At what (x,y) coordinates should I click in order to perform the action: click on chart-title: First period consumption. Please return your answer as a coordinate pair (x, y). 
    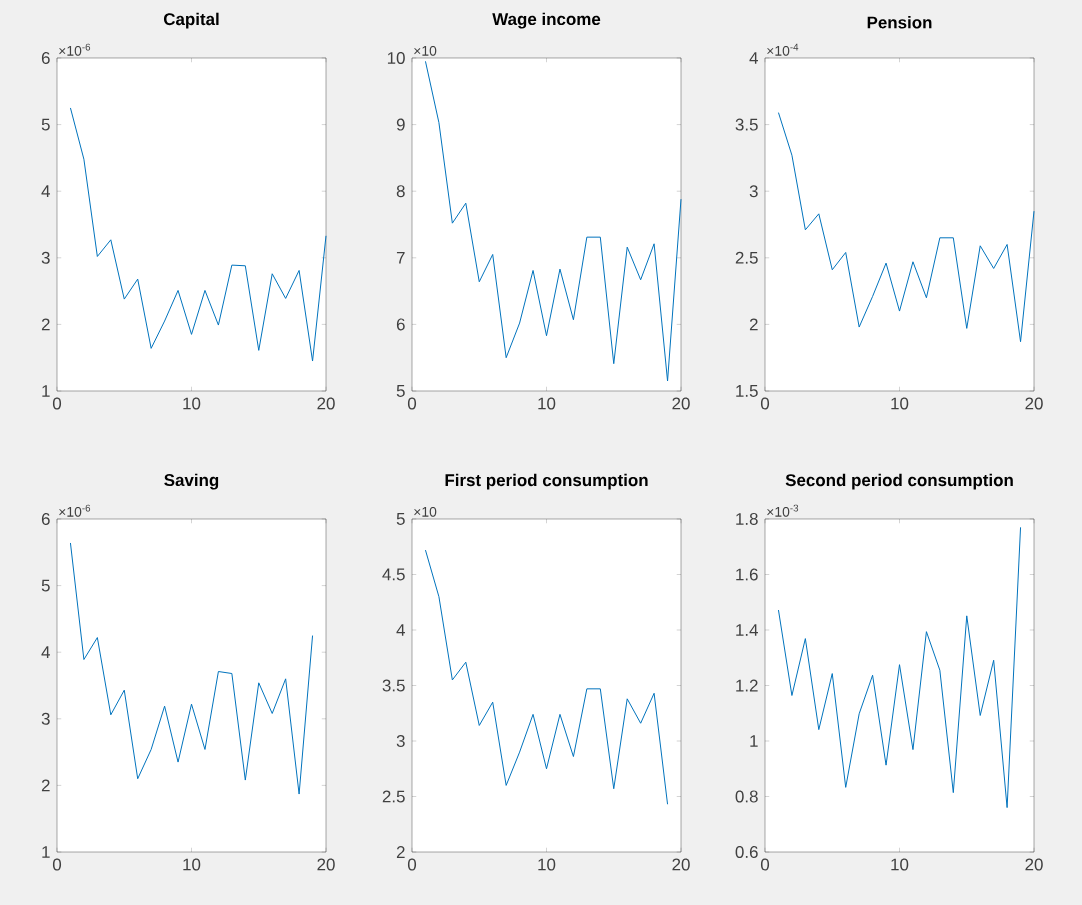
    Looking at the image, I should click on (546, 481).